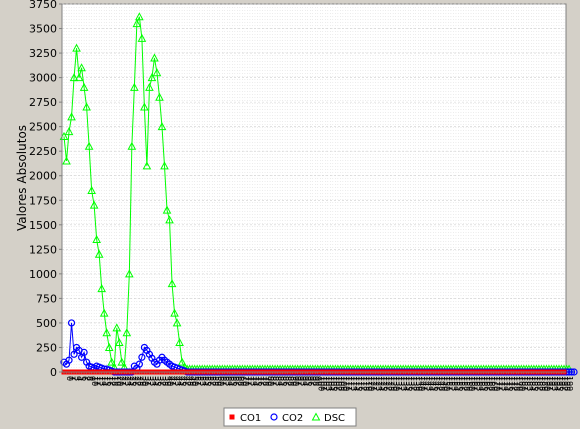 Image resolution: width=580 pixels, height=429 pixels. I want to click on x-tick-label: 36, so click(159, 381).